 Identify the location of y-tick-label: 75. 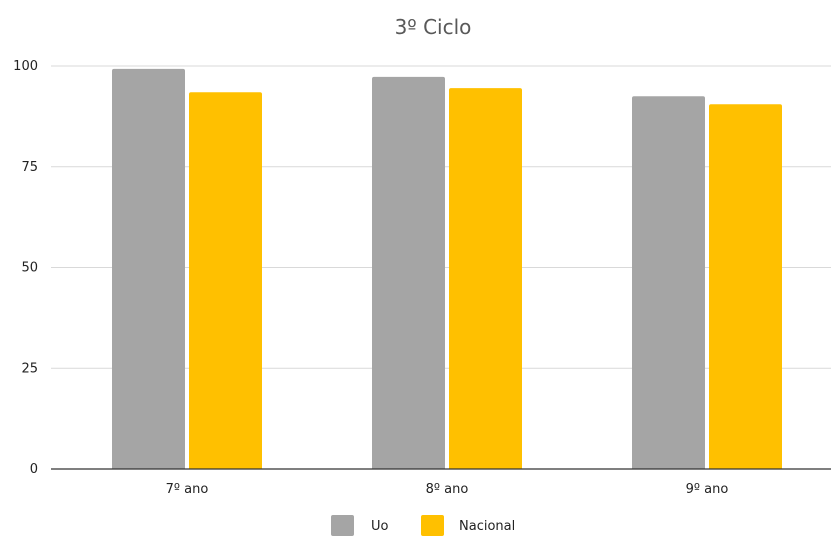
(29, 167).